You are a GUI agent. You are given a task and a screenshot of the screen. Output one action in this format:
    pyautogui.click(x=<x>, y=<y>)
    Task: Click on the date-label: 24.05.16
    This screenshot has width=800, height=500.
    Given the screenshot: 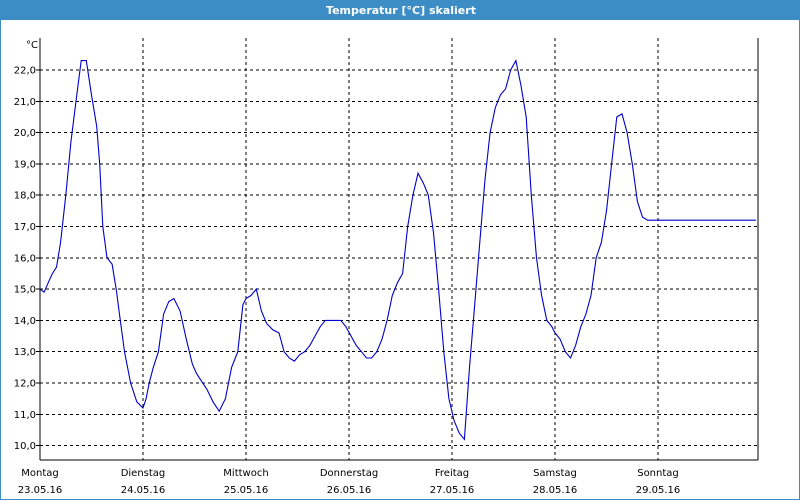 What is the action you would take?
    pyautogui.click(x=143, y=490)
    